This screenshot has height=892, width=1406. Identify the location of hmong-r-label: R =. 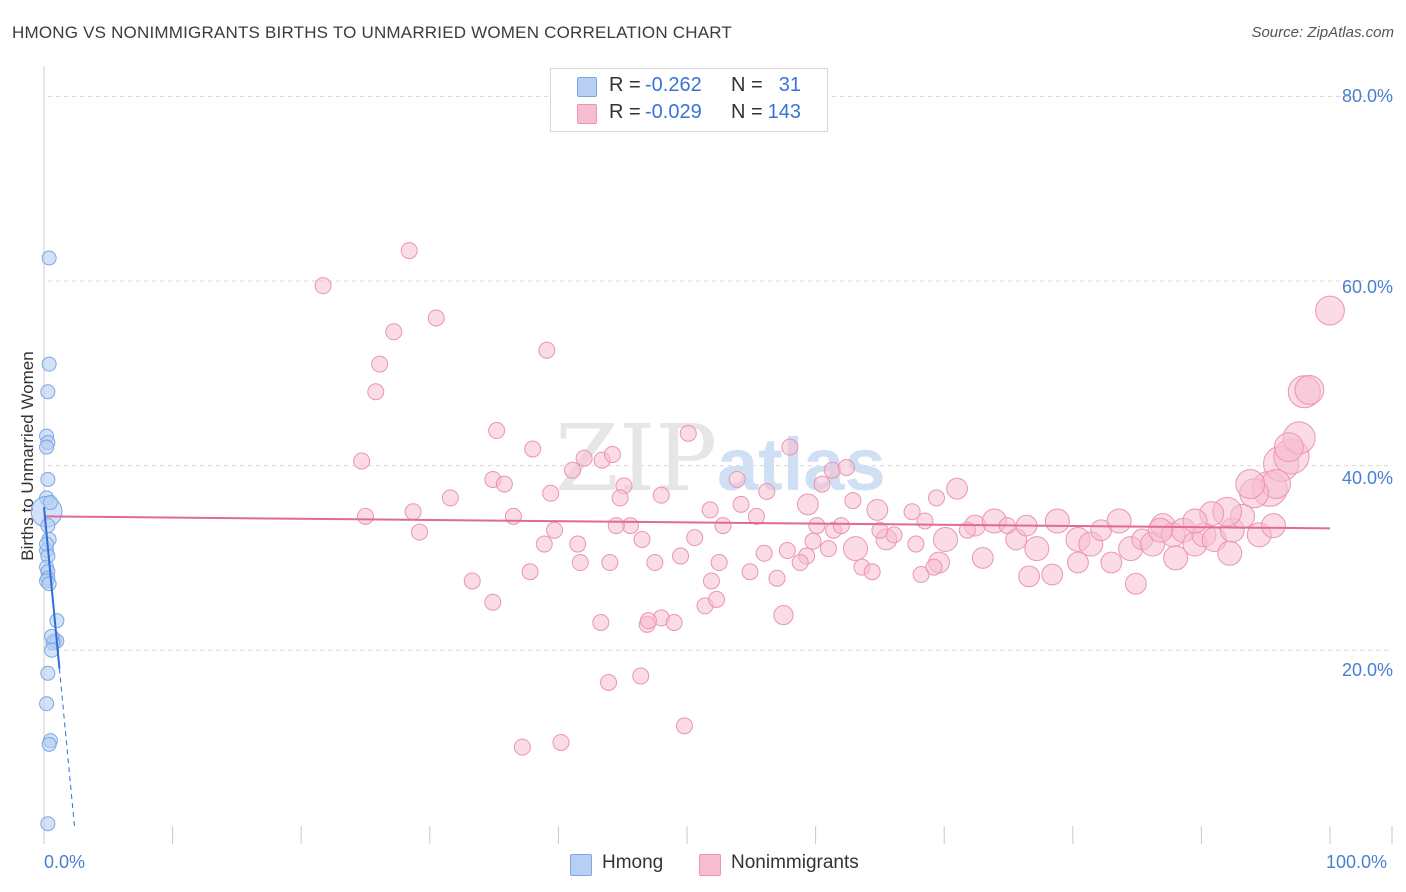
(625, 85).